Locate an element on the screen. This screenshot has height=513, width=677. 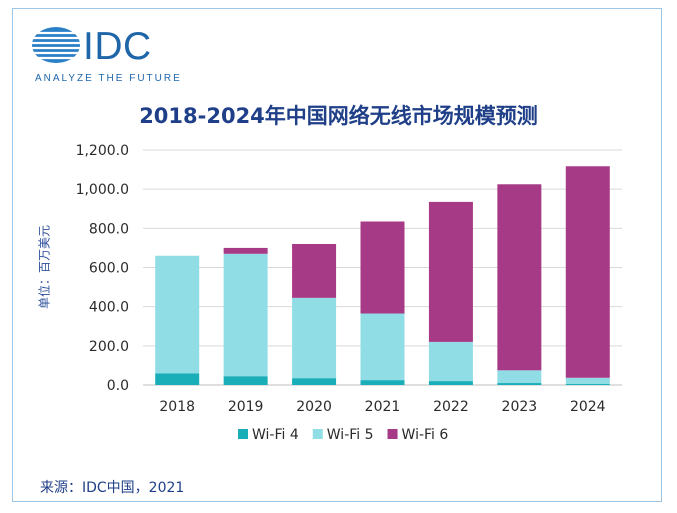
chart-title: 2018-2024年中国网络无线市场规模预测 is located at coordinates (338, 116).